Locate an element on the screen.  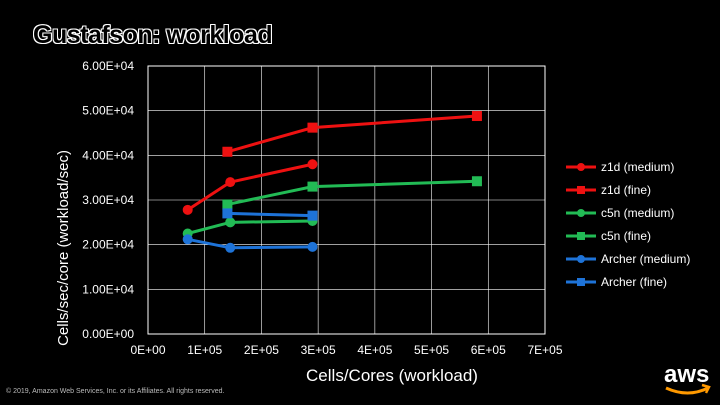
series-c5n-medium is located at coordinates (250, 227).